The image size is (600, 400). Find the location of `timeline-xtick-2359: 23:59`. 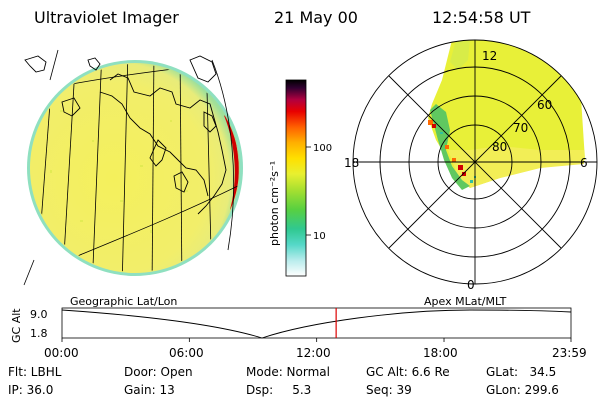

timeline-xtick-2359: 23:59 is located at coordinates (569, 353).